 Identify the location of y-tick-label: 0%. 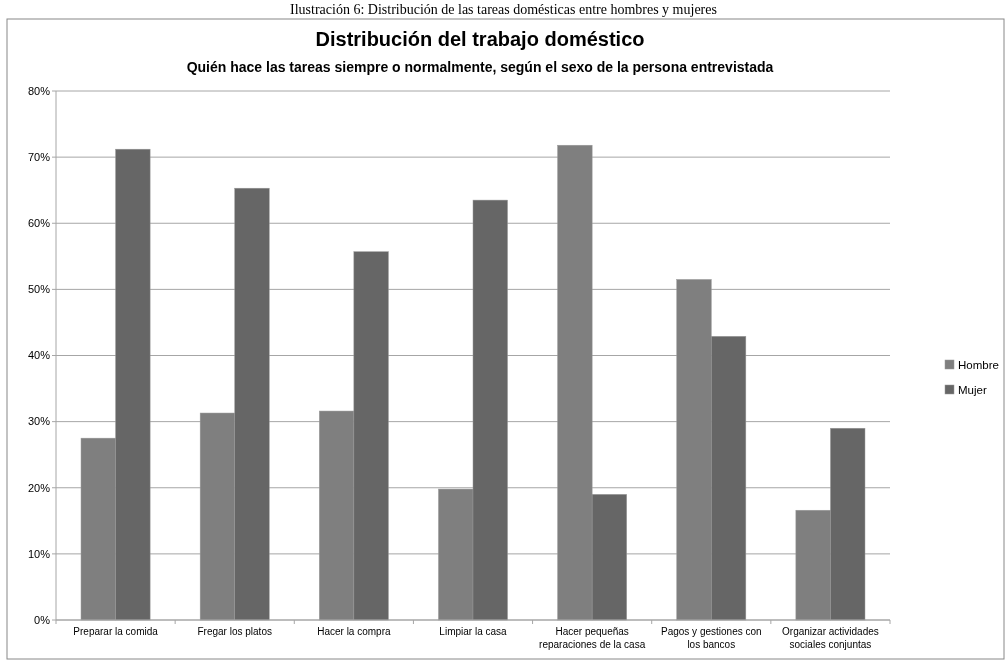
(42, 619).